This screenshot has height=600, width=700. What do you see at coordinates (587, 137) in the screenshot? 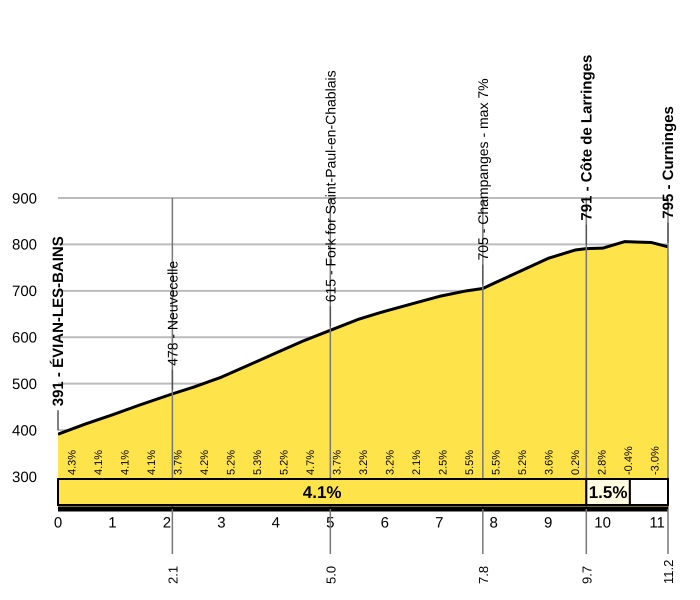
I see `annotation: 791 - Côte de Larringes` at bounding box center [587, 137].